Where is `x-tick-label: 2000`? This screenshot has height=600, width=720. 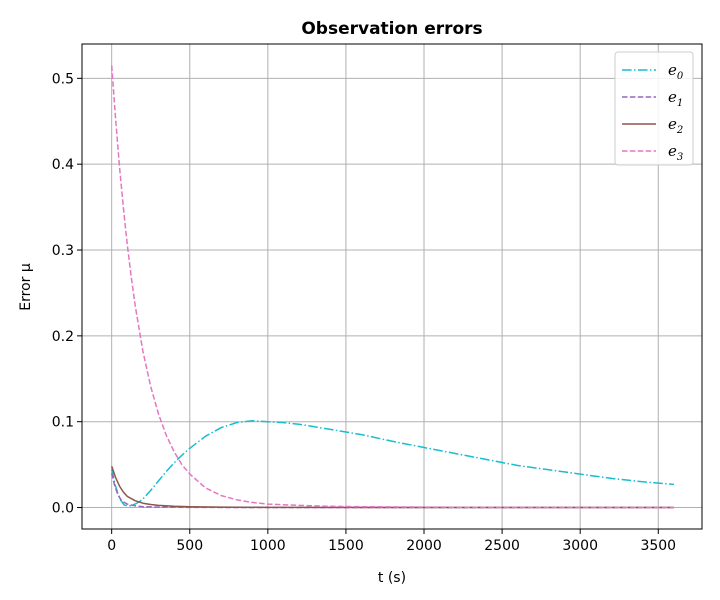
x-tick-label: 2000 is located at coordinates (424, 546).